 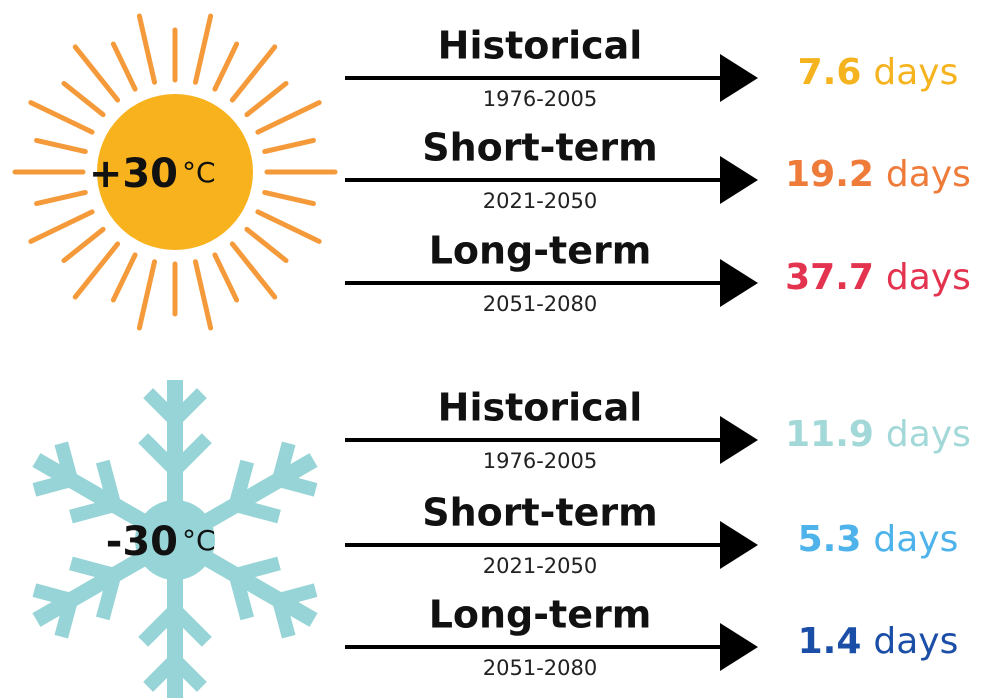 I want to click on result: 19.2 days, so click(x=878, y=174).